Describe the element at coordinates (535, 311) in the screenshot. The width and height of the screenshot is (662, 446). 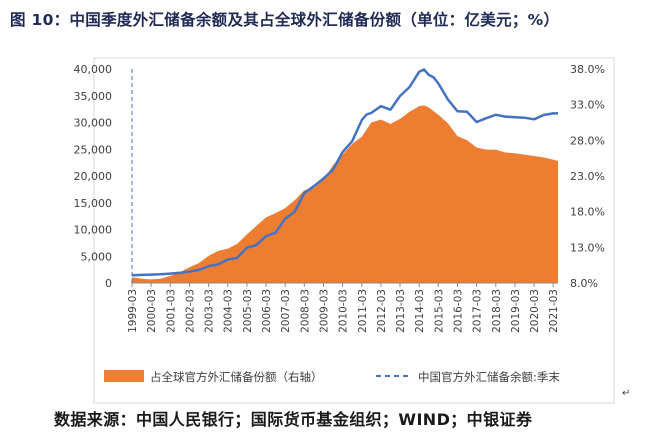
I see `x-axis-tick-label: 2020-03` at that location.